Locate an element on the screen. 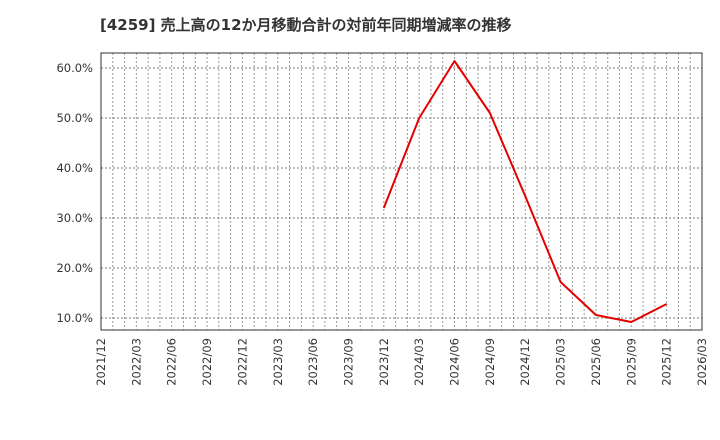 This screenshot has height=440, width=720. x-tick-label: 2023/03 is located at coordinates (278, 362).